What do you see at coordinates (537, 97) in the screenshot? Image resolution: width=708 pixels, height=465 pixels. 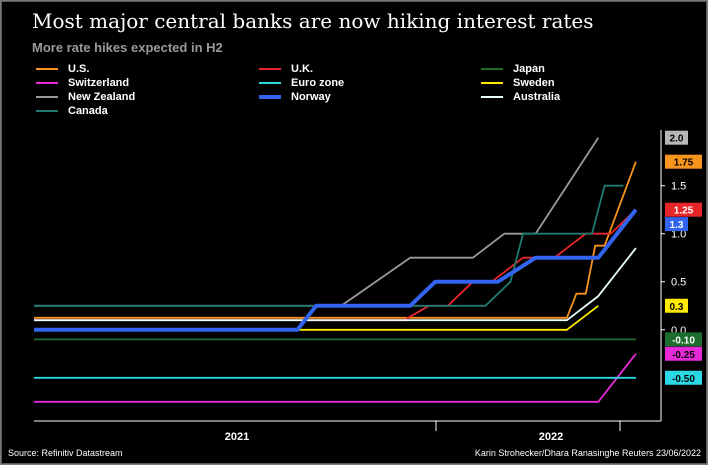 I see `legend-label: Australia` at bounding box center [537, 97].